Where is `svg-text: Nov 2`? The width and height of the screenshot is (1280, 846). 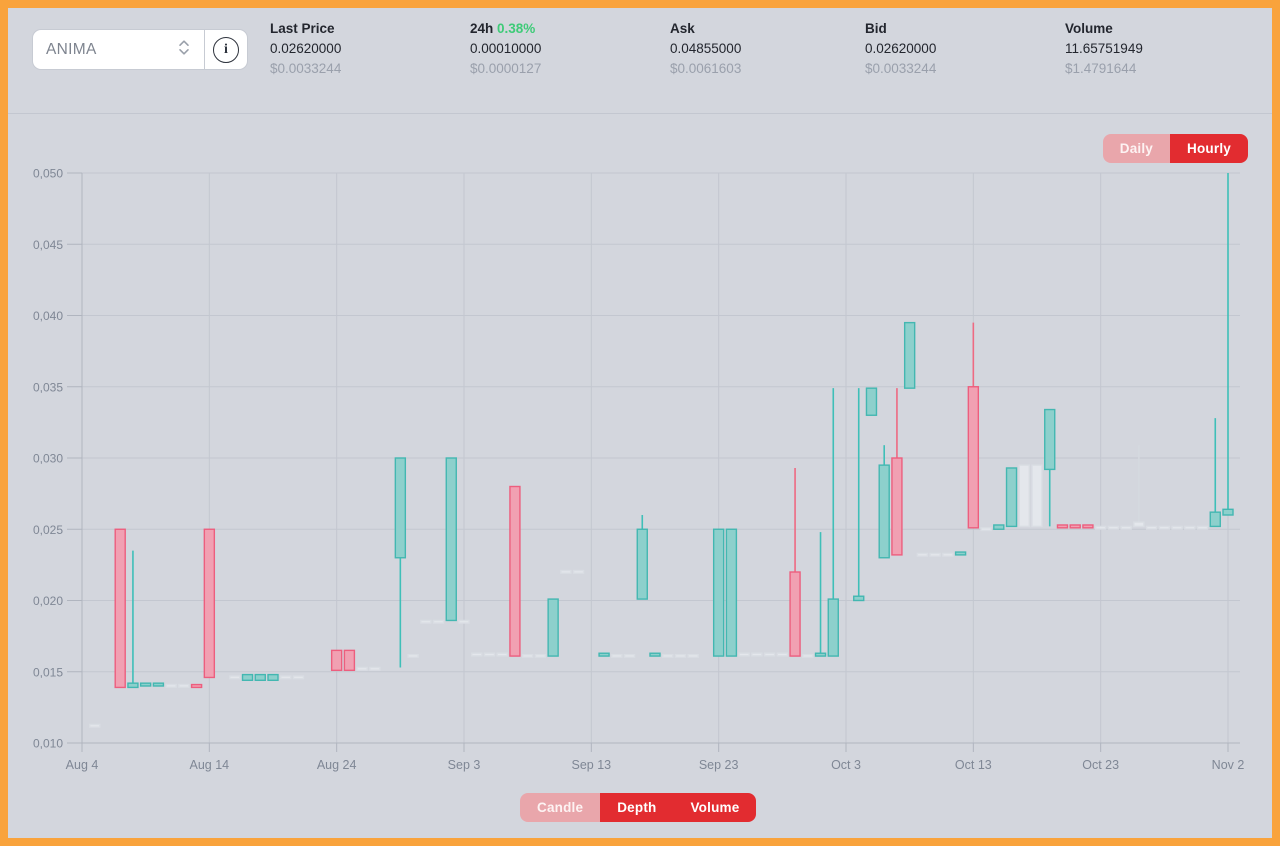 svg-text: Nov 2 is located at coordinates (1228, 765).